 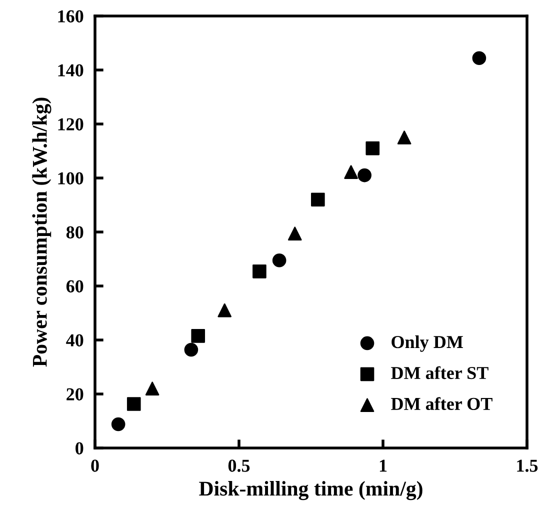 I want to click on y-tick-label: 100, so click(x=71, y=178).